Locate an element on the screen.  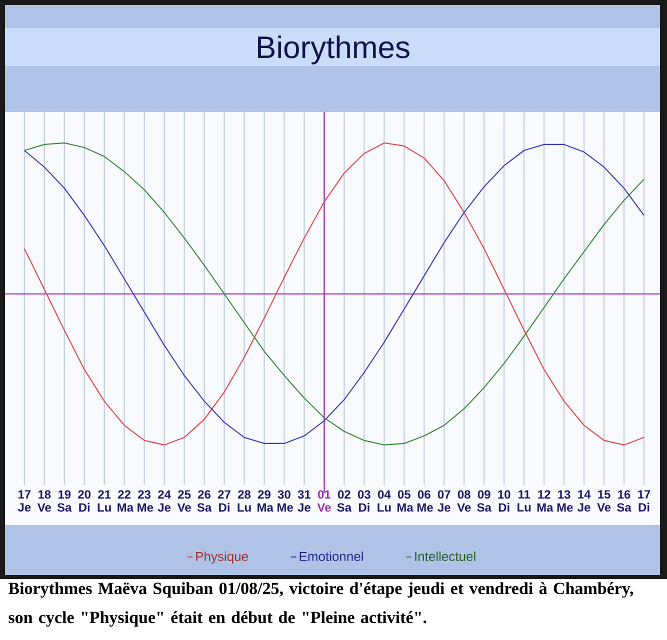
x-tick-label: 30 Me is located at coordinates (285, 501).